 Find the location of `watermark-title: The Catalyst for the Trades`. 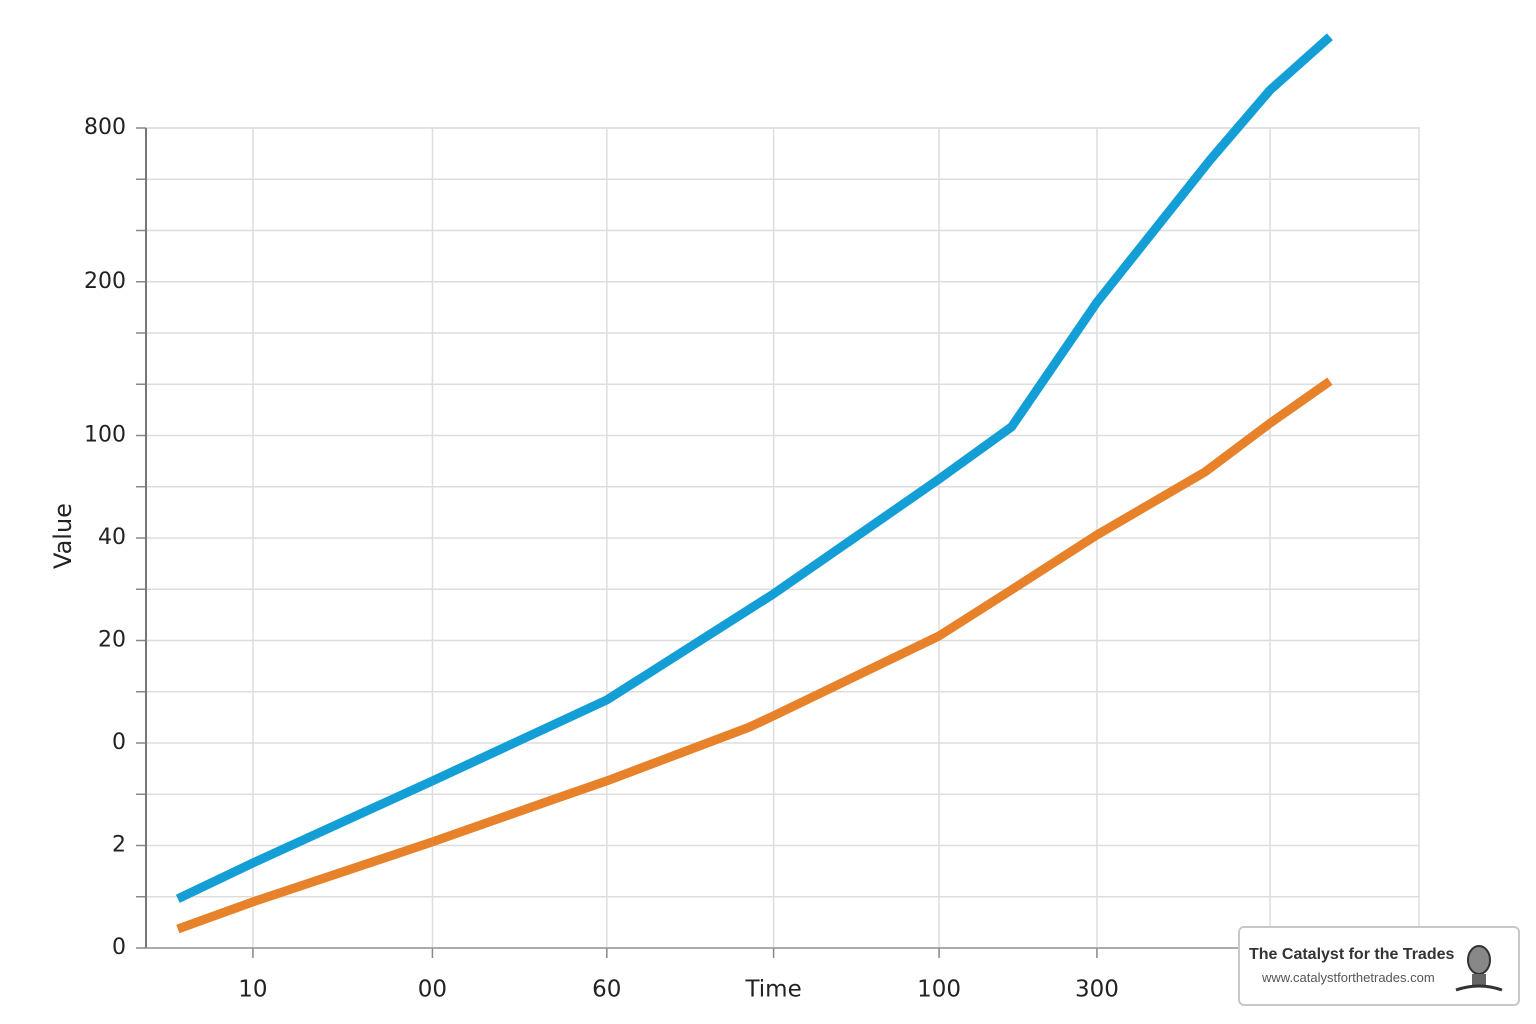

watermark-title: The Catalyst for the Trades is located at coordinates (1352, 954).